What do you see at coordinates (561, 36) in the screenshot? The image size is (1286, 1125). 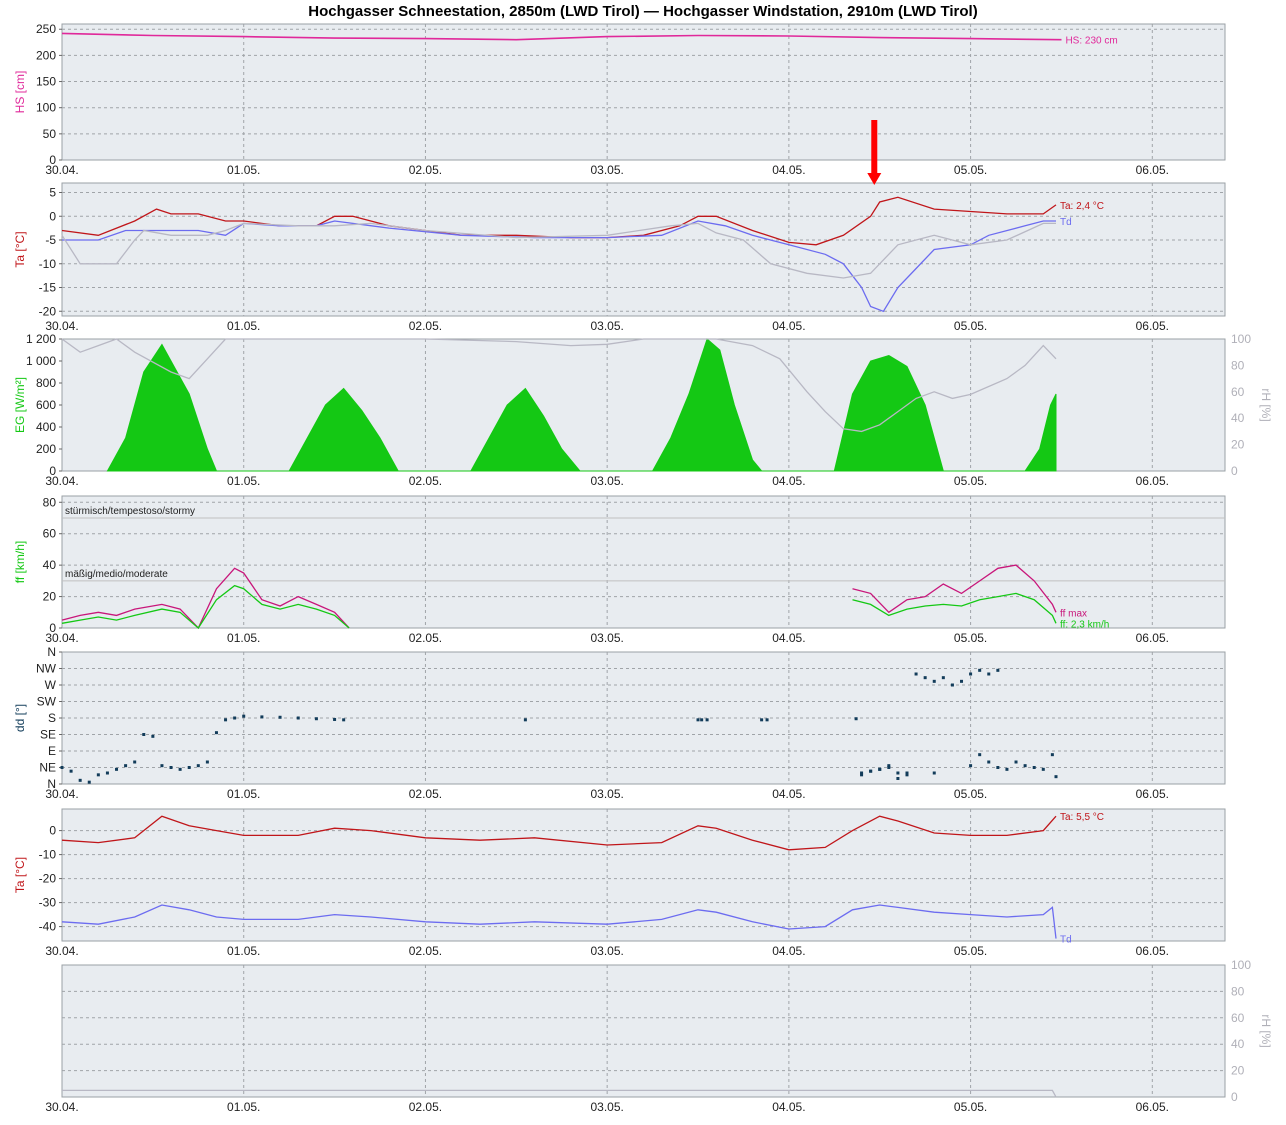 I see `series-line-hs` at bounding box center [561, 36].